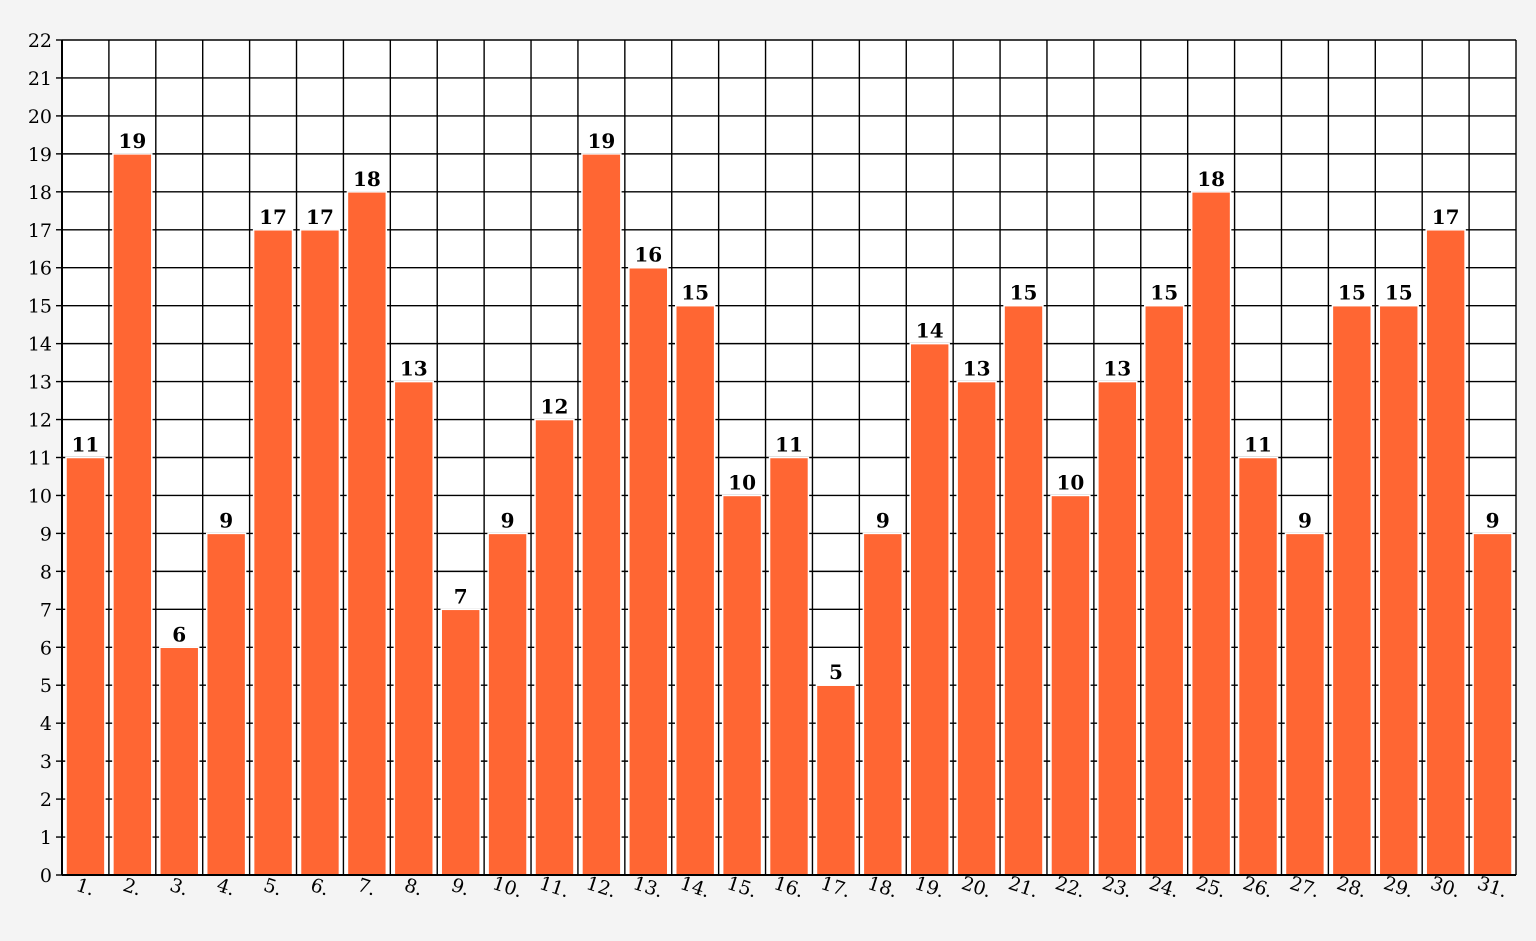 The image size is (1536, 941). Describe the element at coordinates (367, 887) in the screenshot. I see `x-tick-label: 7.` at that location.